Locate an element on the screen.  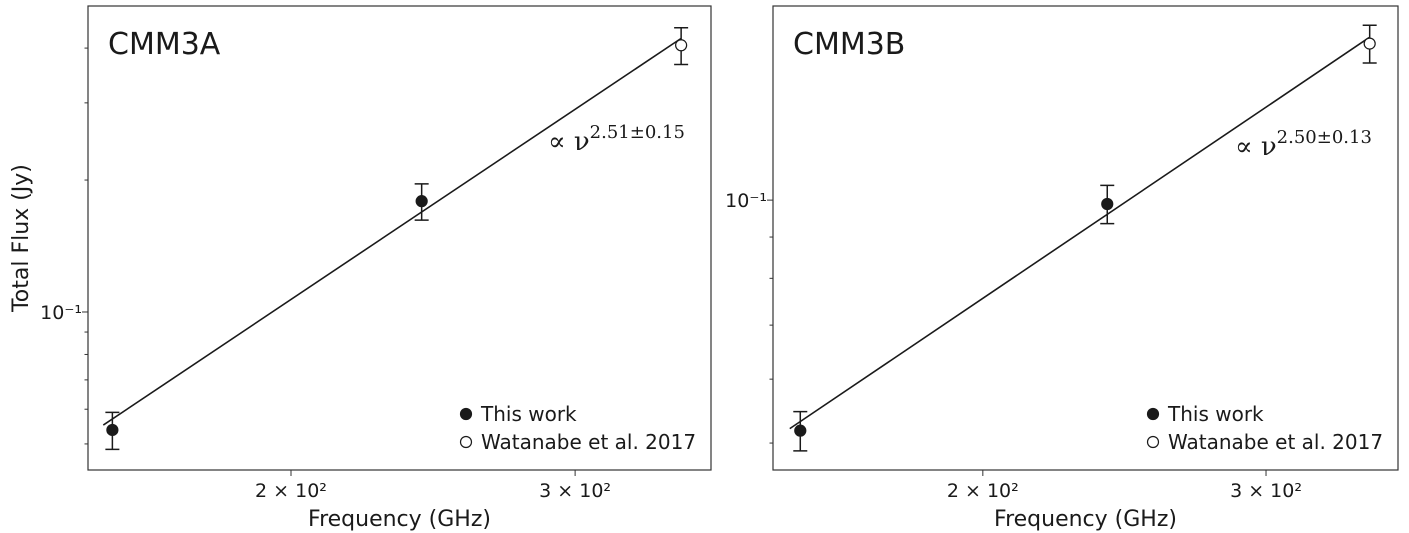
fit-annotation: ∝ ν2.50±0.13 is located at coordinates (1303, 144).